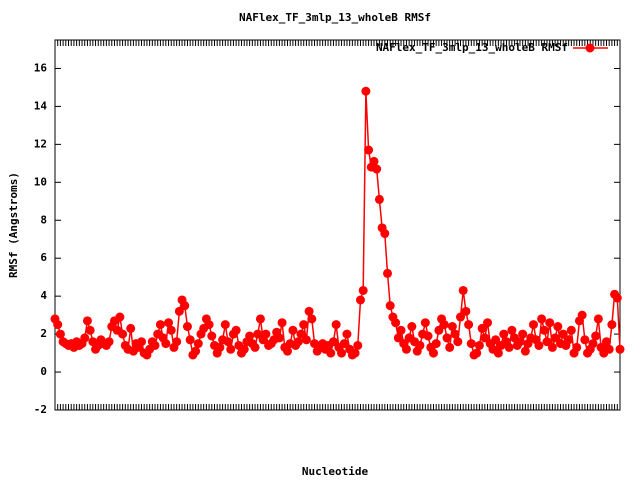 The width and height of the screenshot is (640, 480). Describe the element at coordinates (43, 295) in the screenshot. I see `y-tick-label: 4` at that location.